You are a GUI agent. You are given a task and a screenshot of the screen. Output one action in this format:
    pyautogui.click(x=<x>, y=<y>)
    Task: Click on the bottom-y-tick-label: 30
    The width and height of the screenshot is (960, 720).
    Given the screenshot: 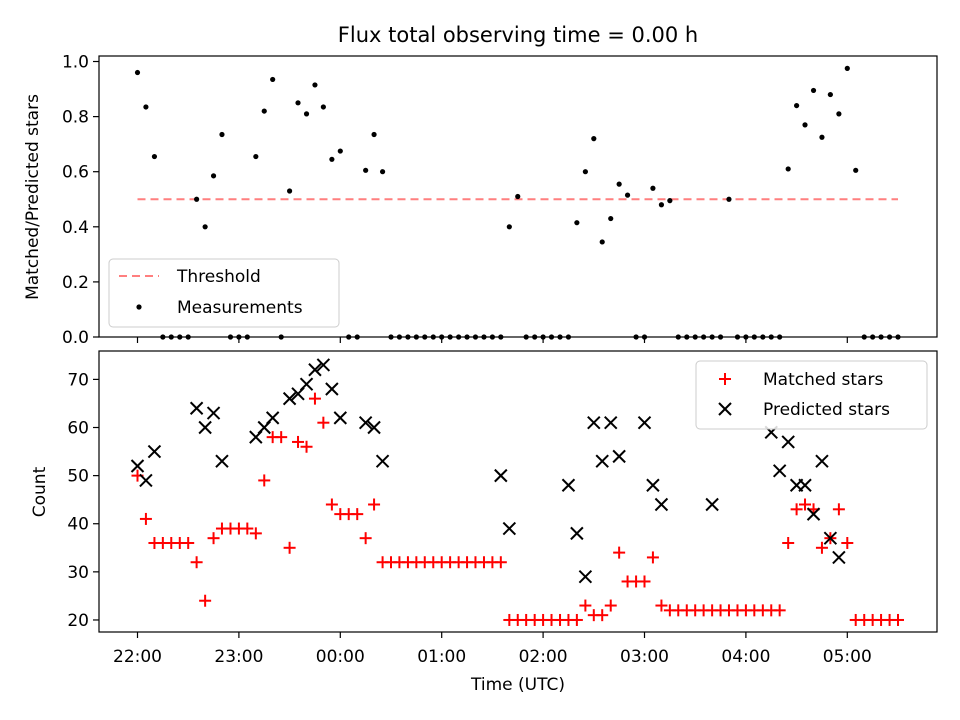 What is the action you would take?
    pyautogui.click(x=78, y=573)
    